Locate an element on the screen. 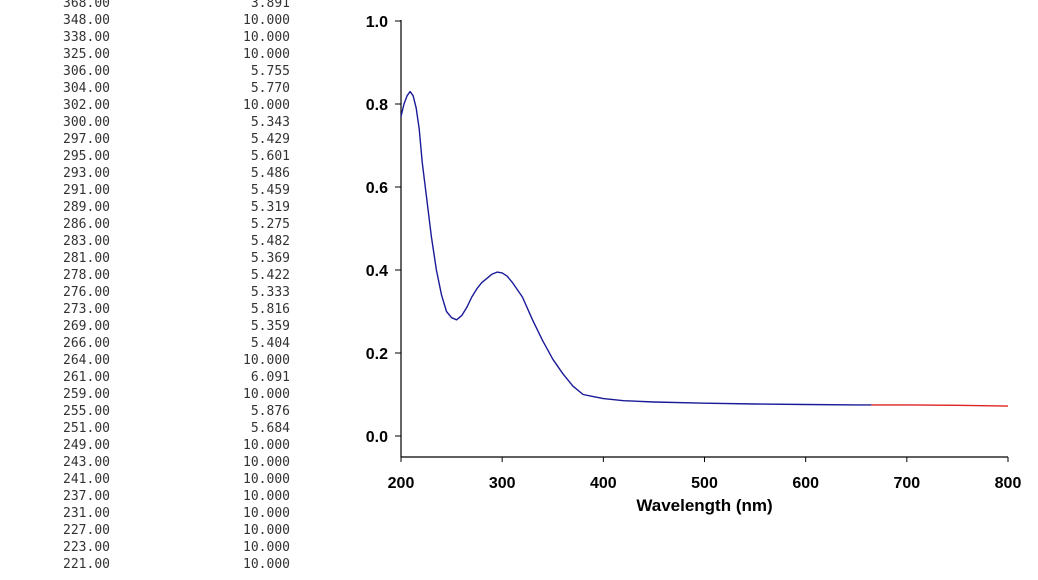 This screenshot has height=580, width=1038. absorbance-cell: 6.091 is located at coordinates (270, 377).